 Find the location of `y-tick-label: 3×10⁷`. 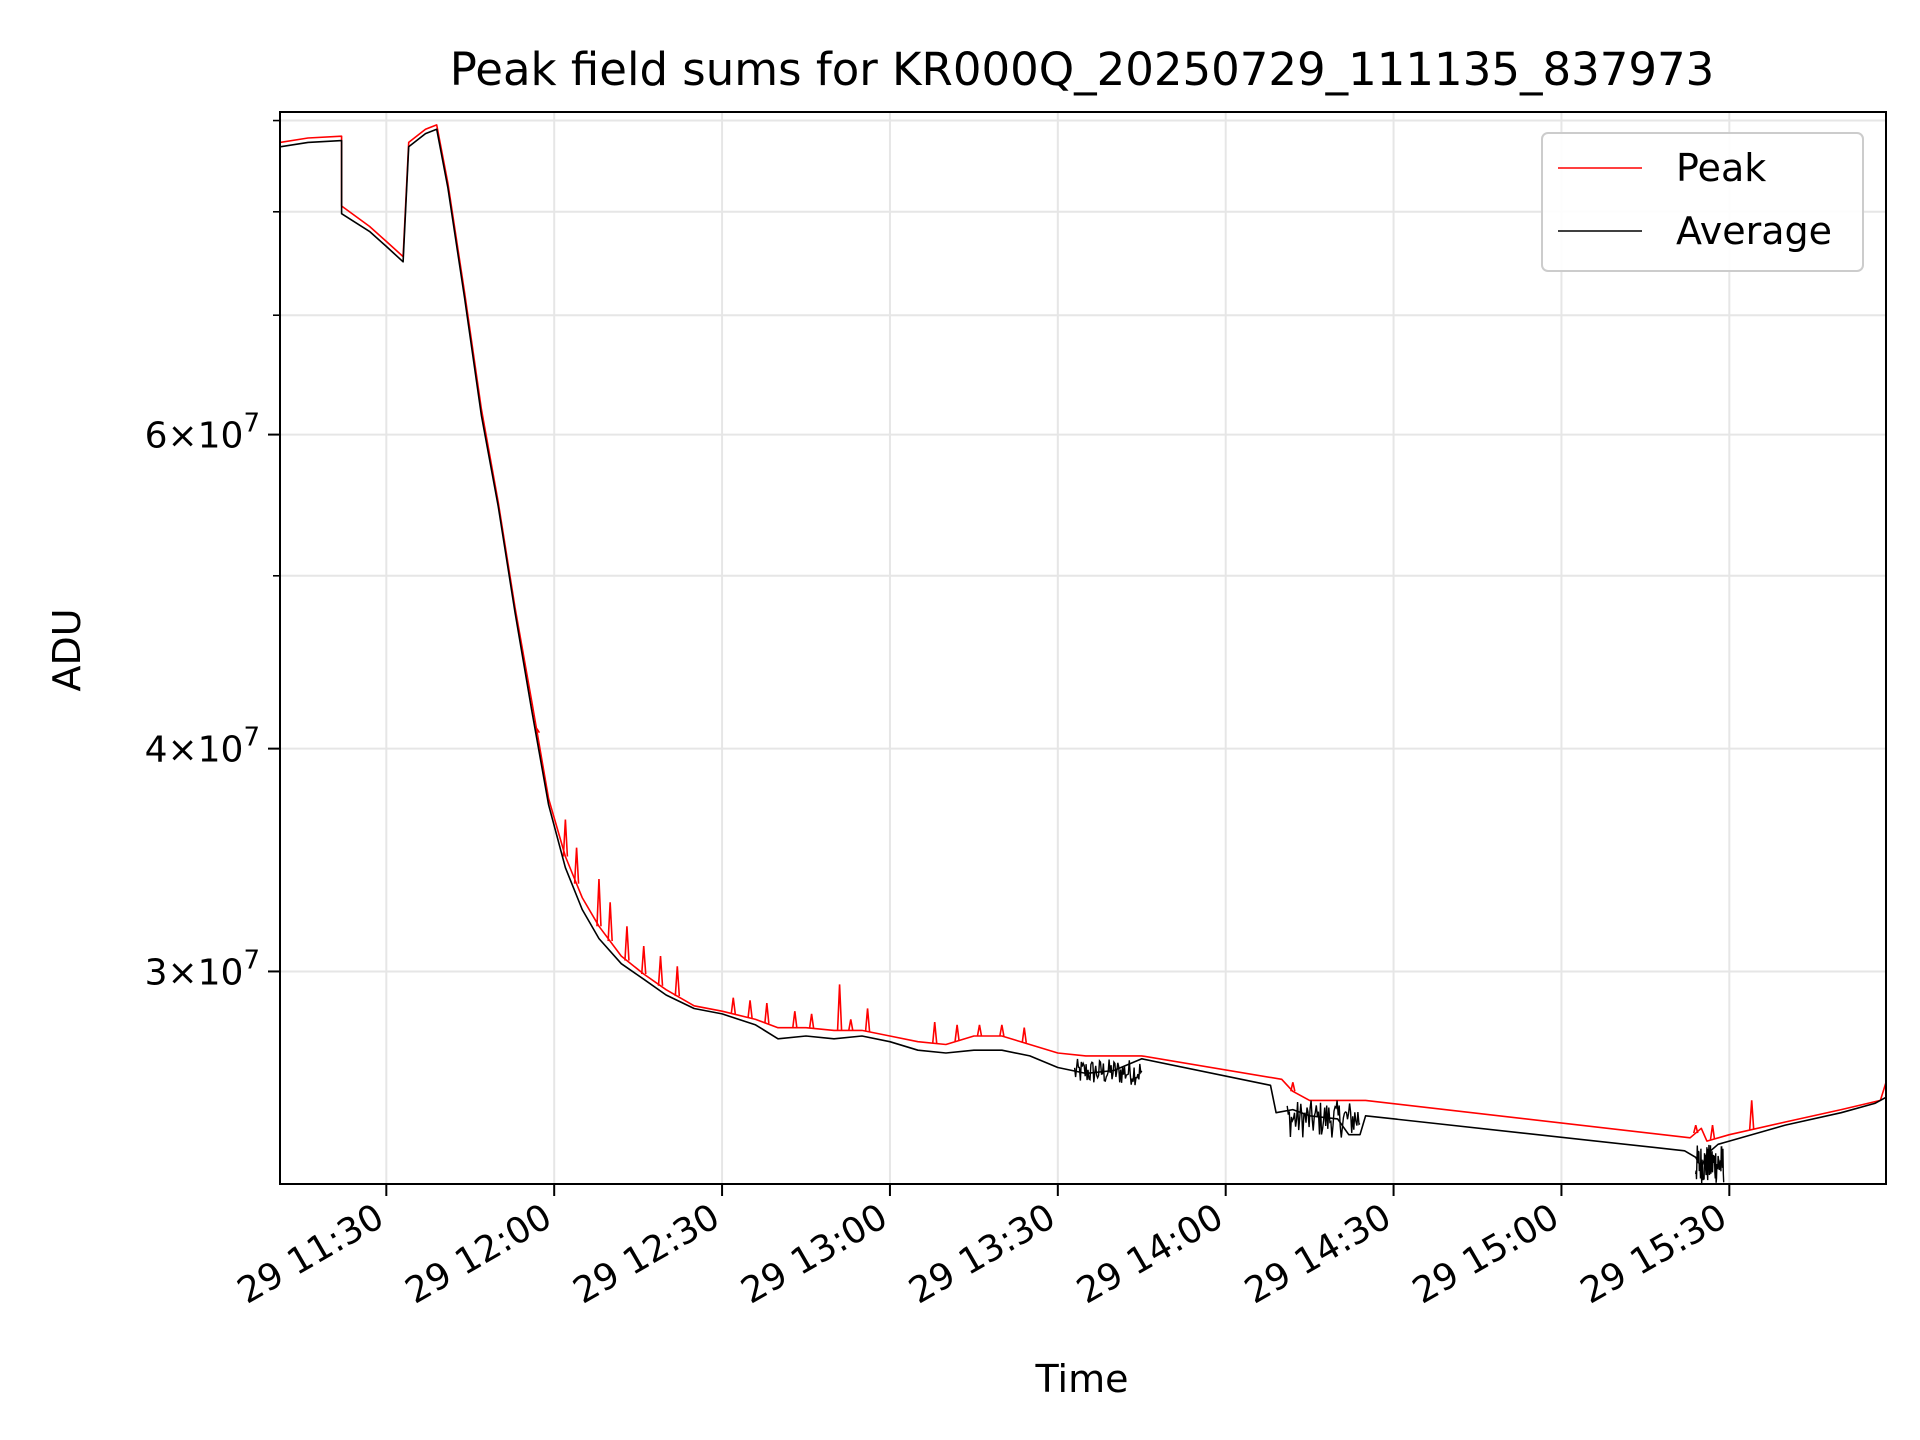

y-tick-label: 3×10⁷ is located at coordinates (202, 969).